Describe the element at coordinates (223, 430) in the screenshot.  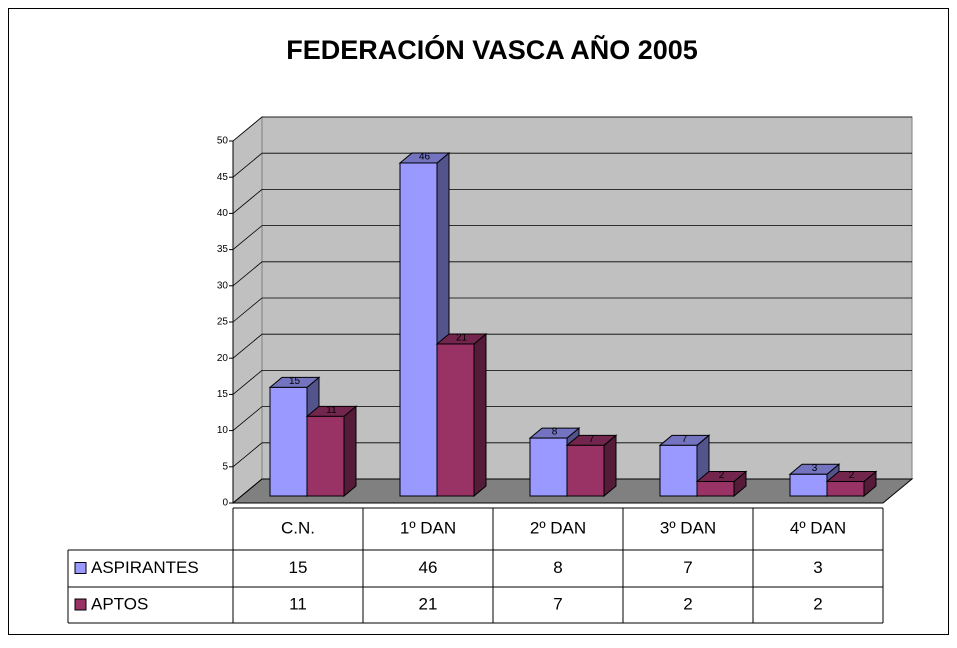
I see `y-tick-label: 10` at that location.